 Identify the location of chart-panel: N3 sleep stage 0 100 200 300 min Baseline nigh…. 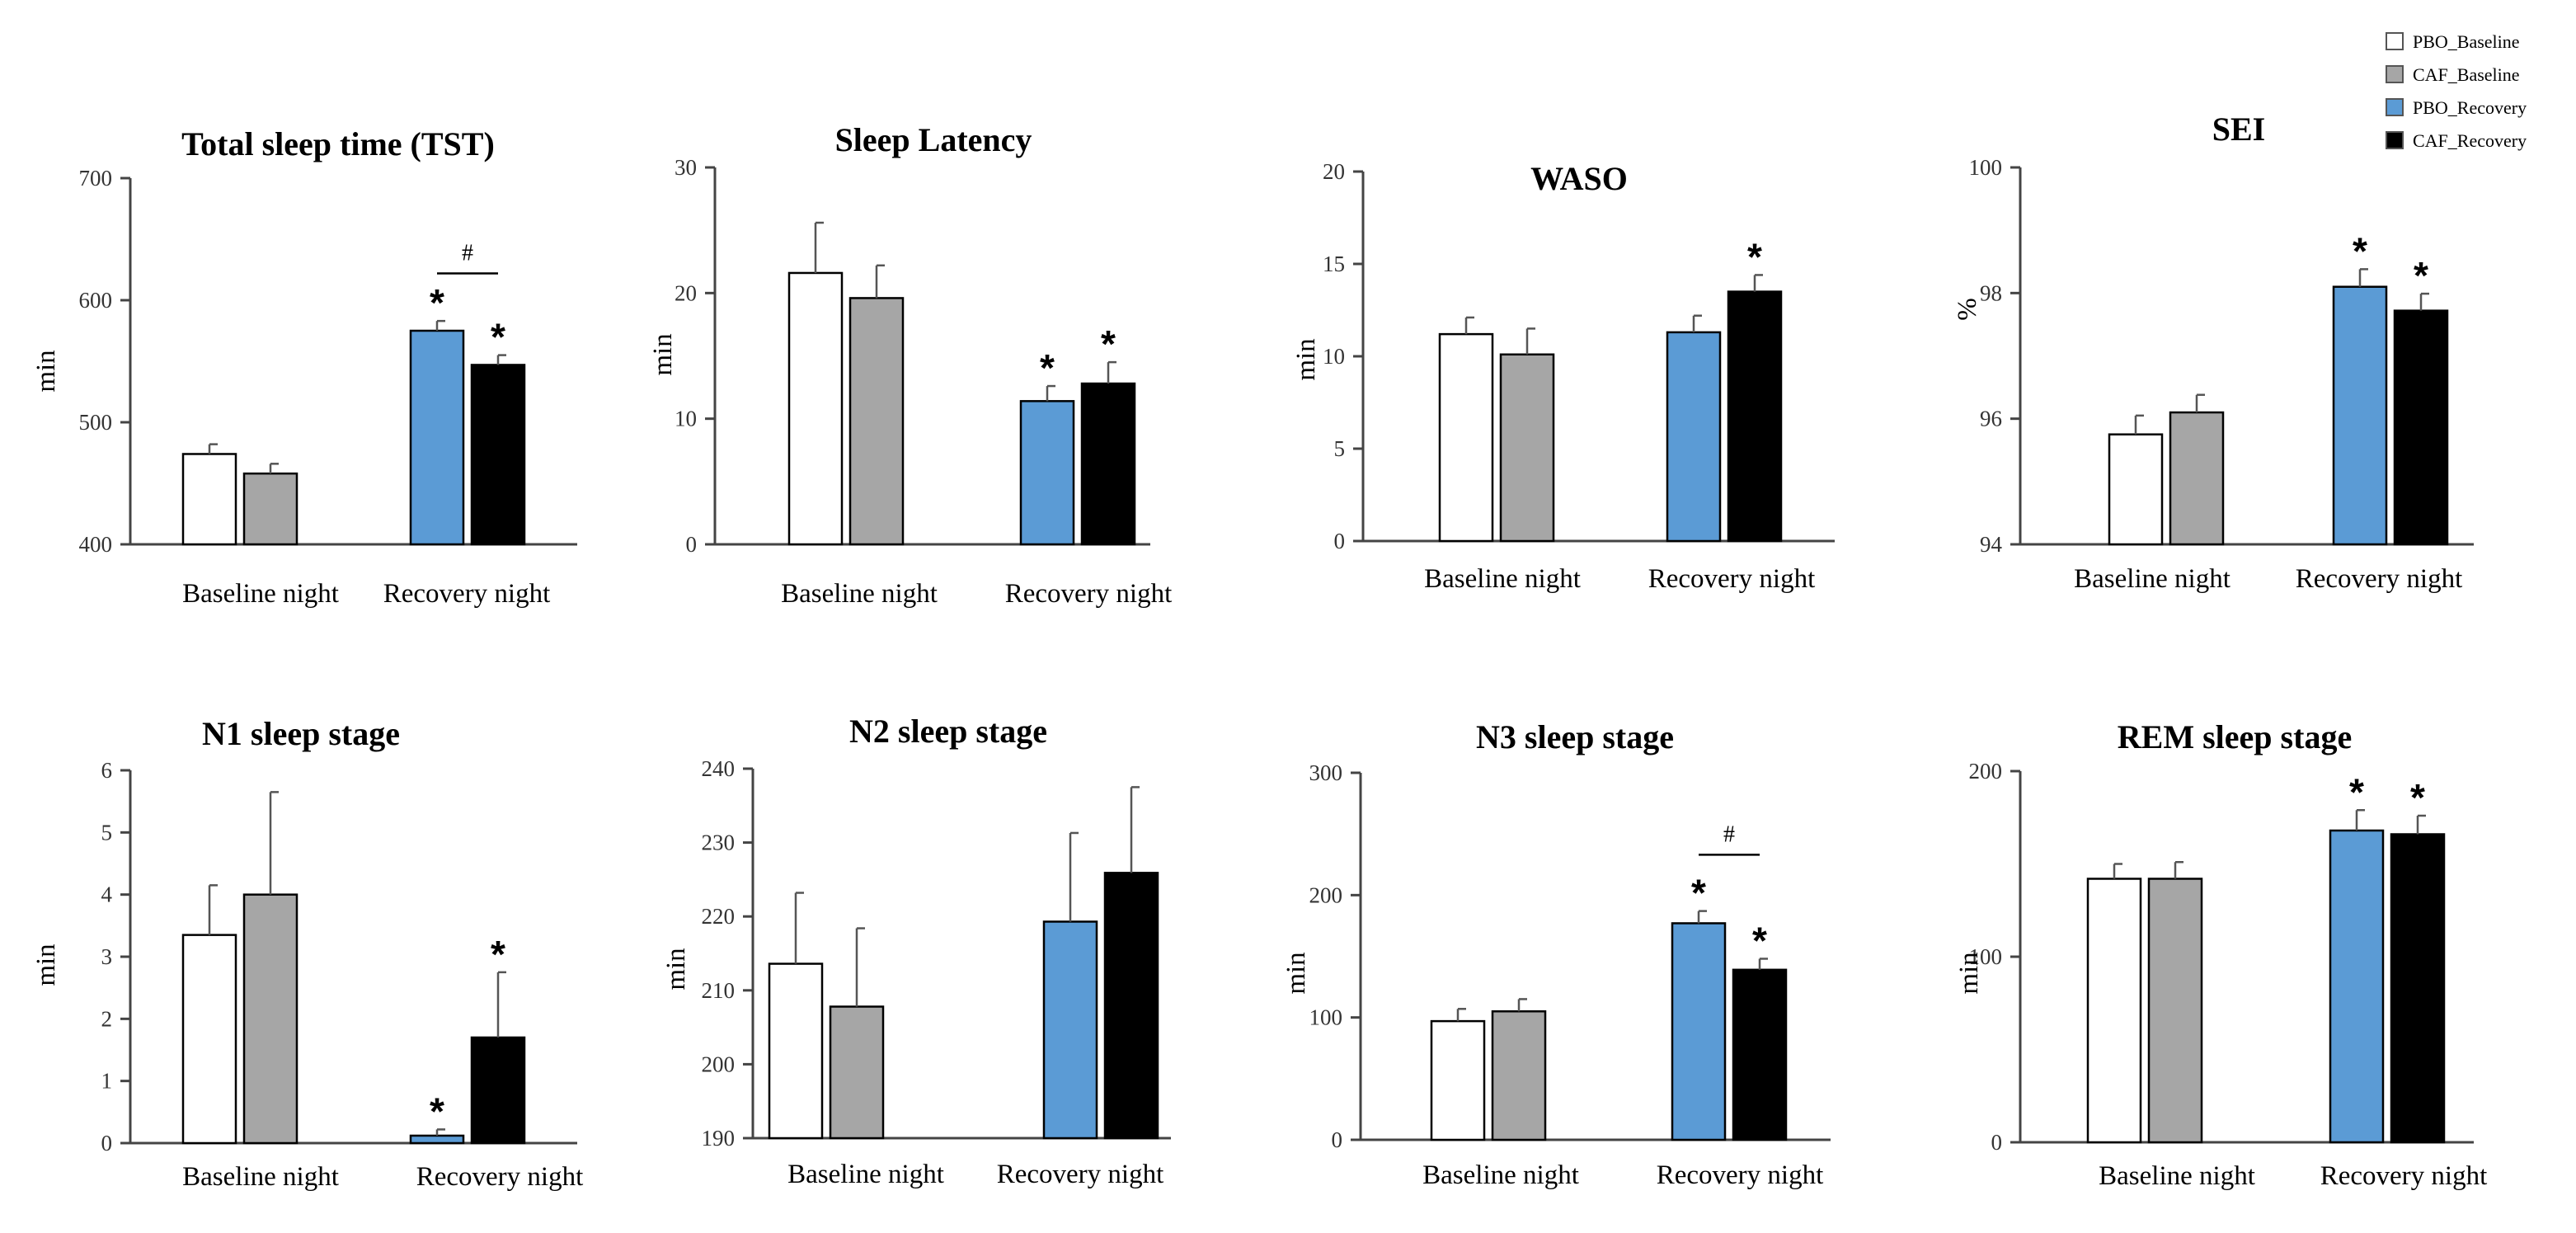
(1556, 954).